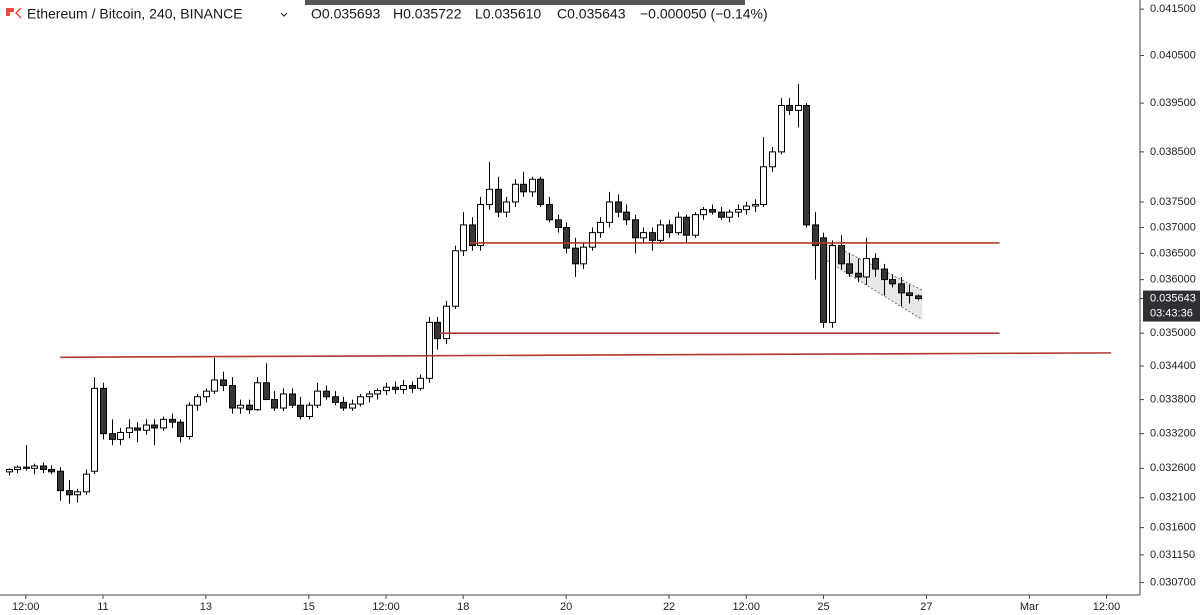 Image resolution: width=1200 pixels, height=615 pixels. Describe the element at coordinates (566, 607) in the screenshot. I see `x-tick-label: 20` at that location.